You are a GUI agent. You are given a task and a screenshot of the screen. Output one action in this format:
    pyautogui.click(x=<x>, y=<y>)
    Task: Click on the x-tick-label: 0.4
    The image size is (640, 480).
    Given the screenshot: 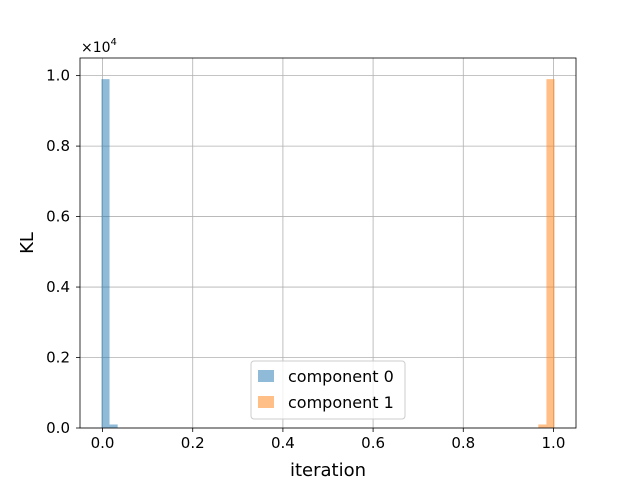 What is the action you would take?
    pyautogui.click(x=283, y=443)
    